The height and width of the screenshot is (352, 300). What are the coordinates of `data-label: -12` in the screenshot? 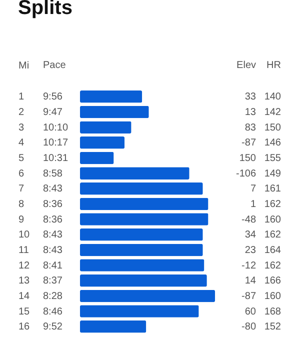 It's located at (249, 266).